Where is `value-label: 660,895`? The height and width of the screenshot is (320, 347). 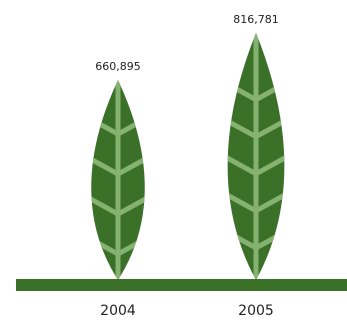 value-label: 660,895 is located at coordinates (118, 66).